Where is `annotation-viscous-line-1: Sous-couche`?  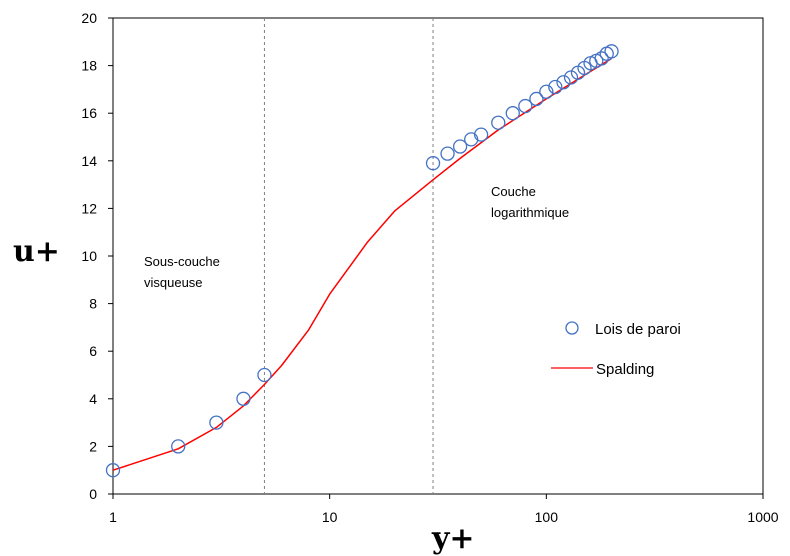
annotation-viscous-line-1: Sous-couche is located at coordinates (182, 261).